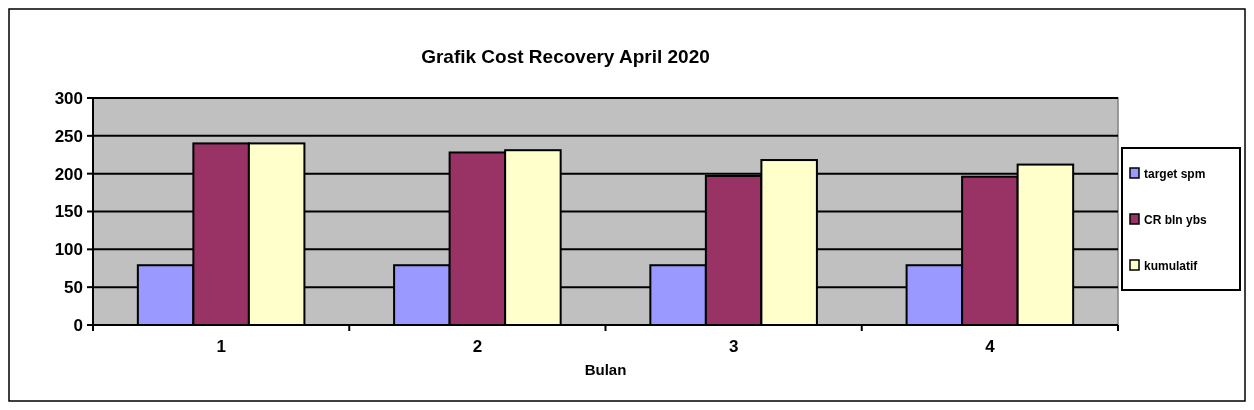  I want to click on legend-label: target spm, so click(1175, 173).